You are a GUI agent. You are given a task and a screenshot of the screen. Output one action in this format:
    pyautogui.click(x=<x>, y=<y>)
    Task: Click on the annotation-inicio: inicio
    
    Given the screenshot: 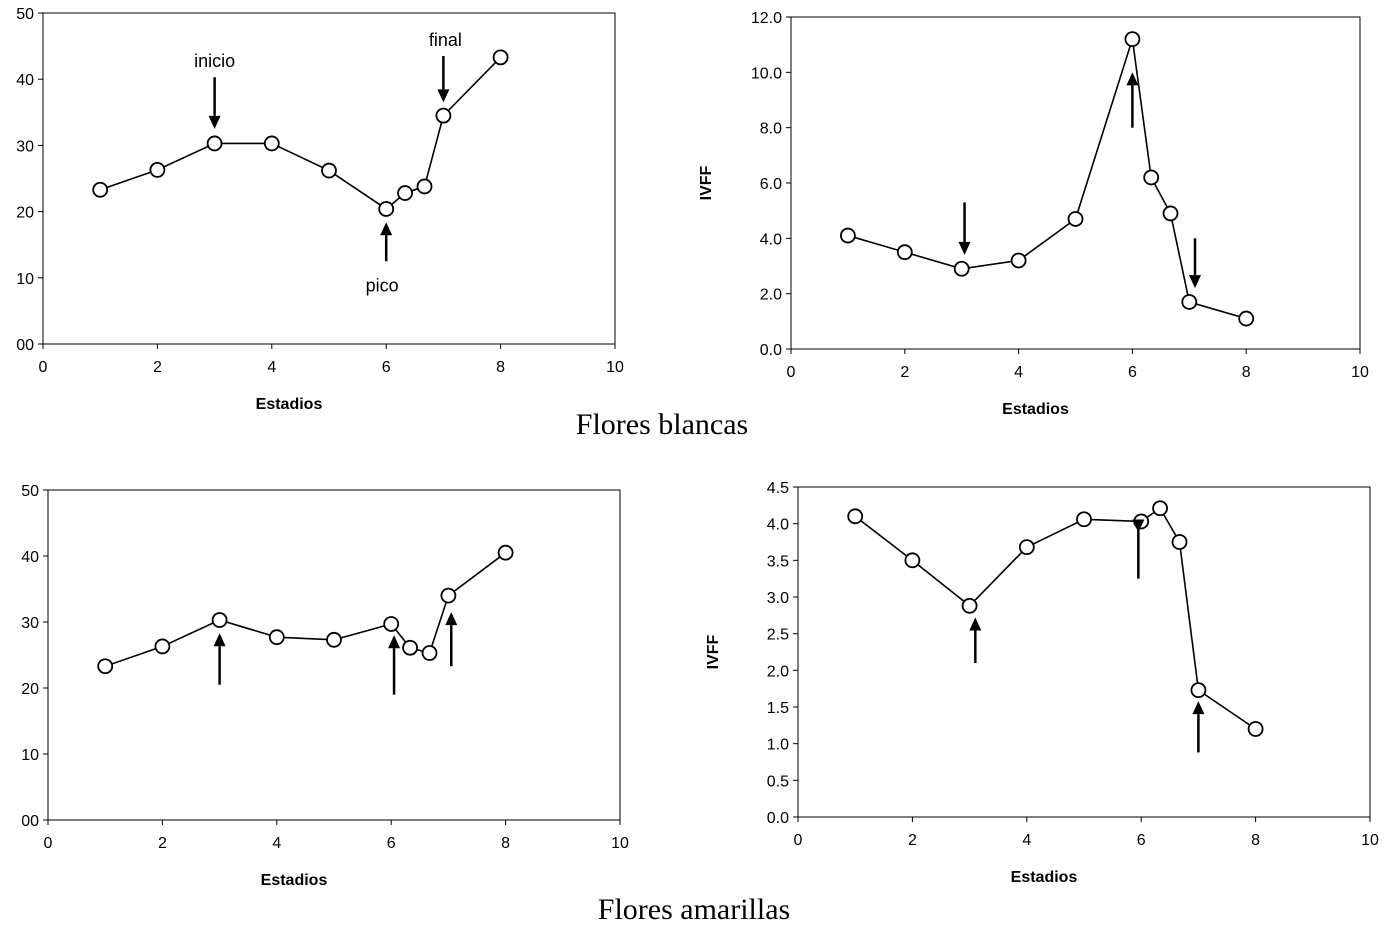 What is the action you would take?
    pyautogui.click(x=214, y=61)
    